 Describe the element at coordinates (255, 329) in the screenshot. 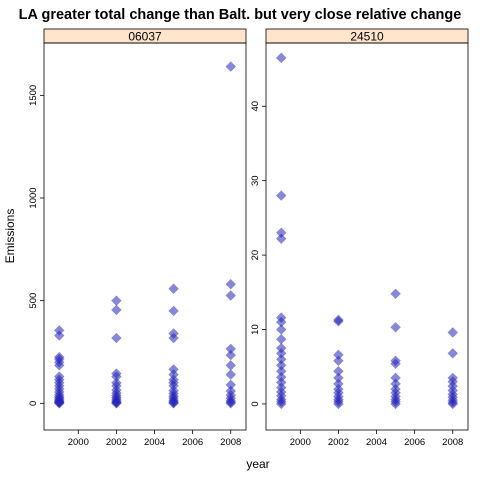

I see `y-tick-label: 10` at that location.